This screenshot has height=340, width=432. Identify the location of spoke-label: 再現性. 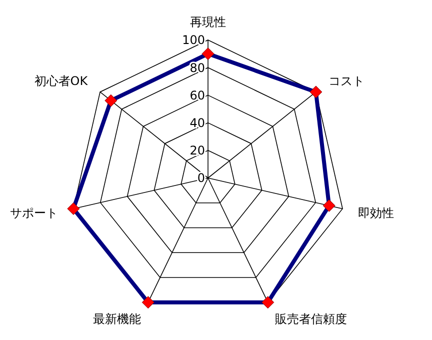
(208, 22).